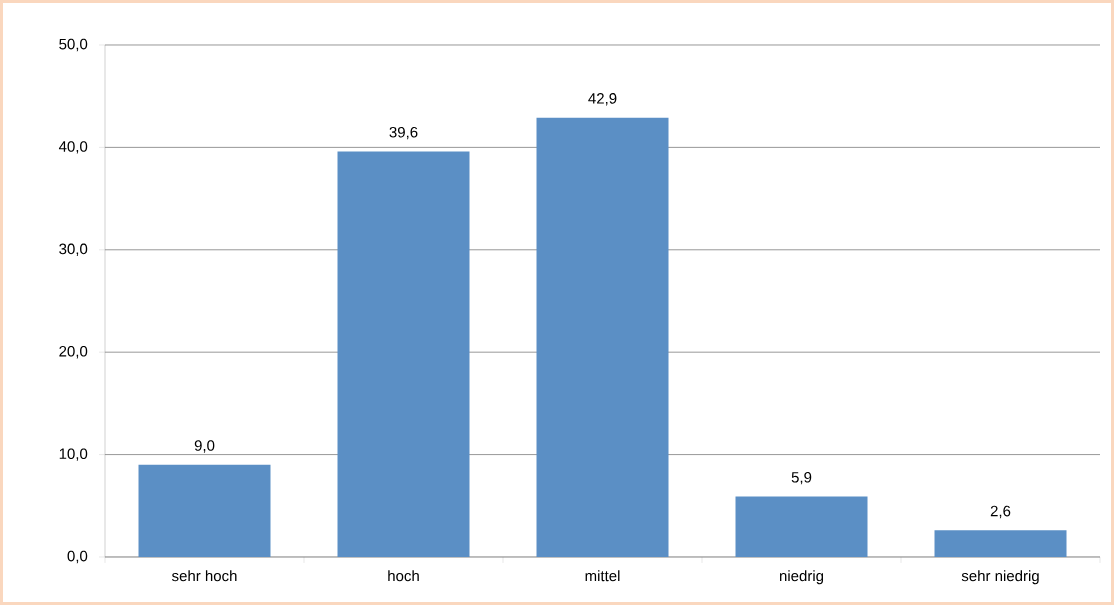 Image resolution: width=1114 pixels, height=605 pixels. Describe the element at coordinates (602, 576) in the screenshot. I see `x-tick-label: mittel` at that location.